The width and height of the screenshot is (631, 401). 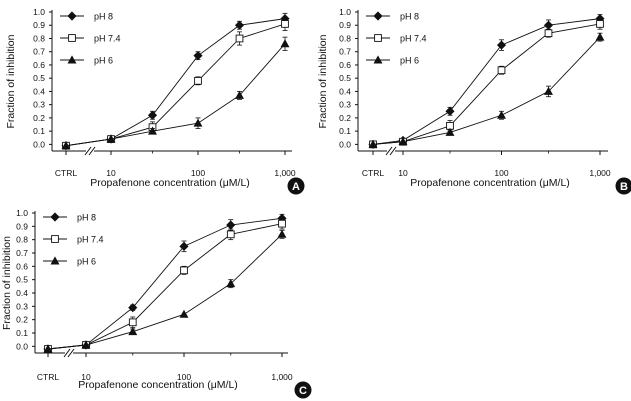 I want to click on panel-badge-label: B, so click(x=624, y=187).